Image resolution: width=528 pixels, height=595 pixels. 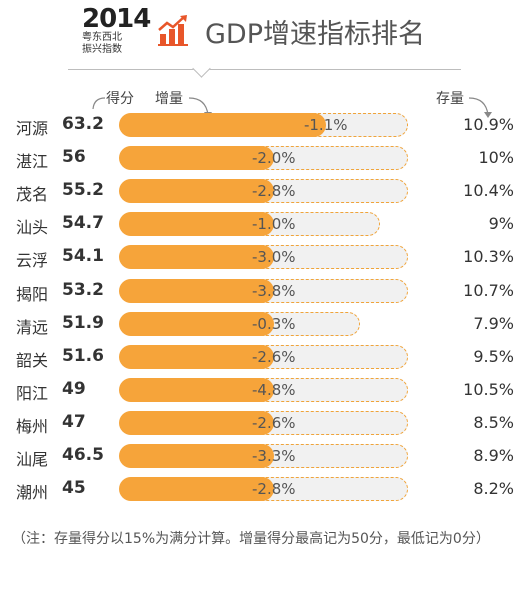 What do you see at coordinates (274, 290) in the screenshot?
I see `increment-label: -3.8%` at bounding box center [274, 290].